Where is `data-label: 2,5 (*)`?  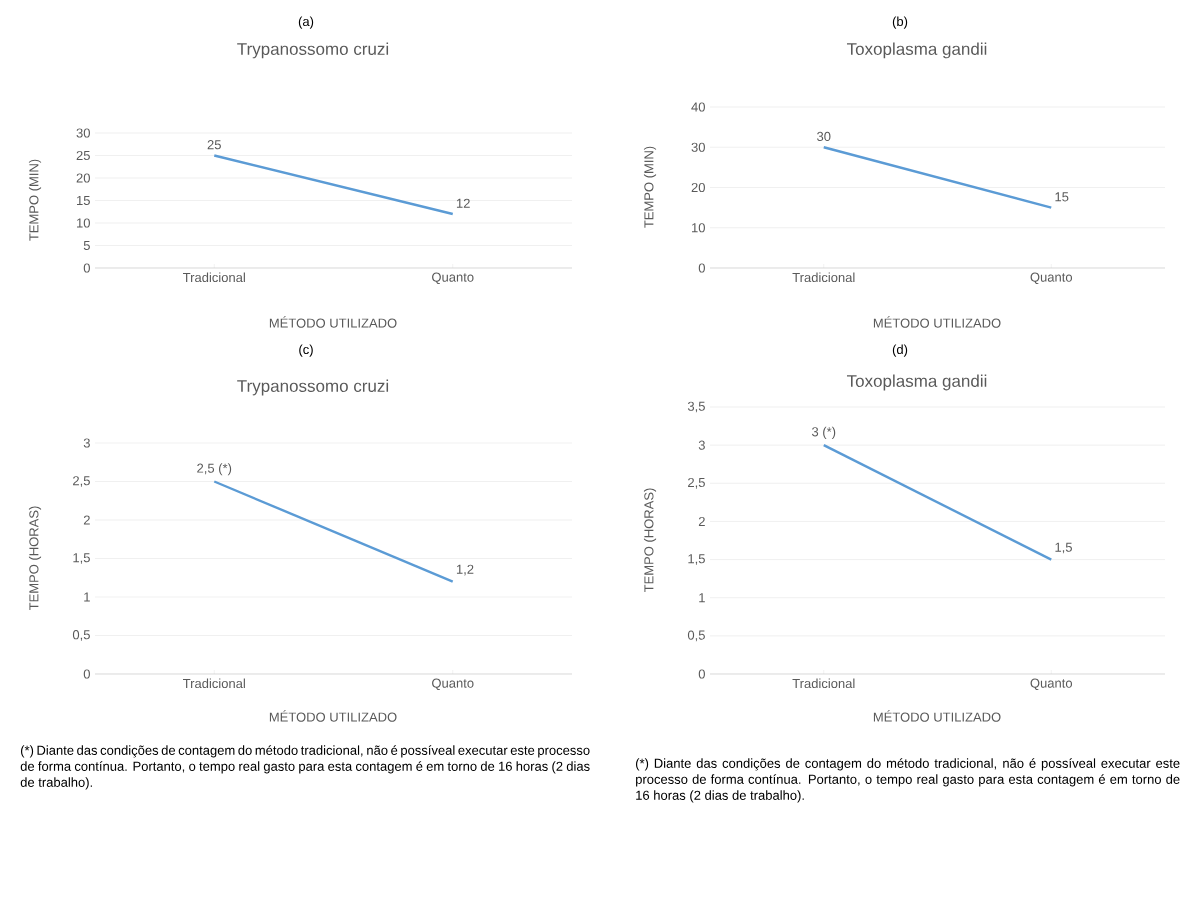 data-label: 2,5 (*) is located at coordinates (214, 469).